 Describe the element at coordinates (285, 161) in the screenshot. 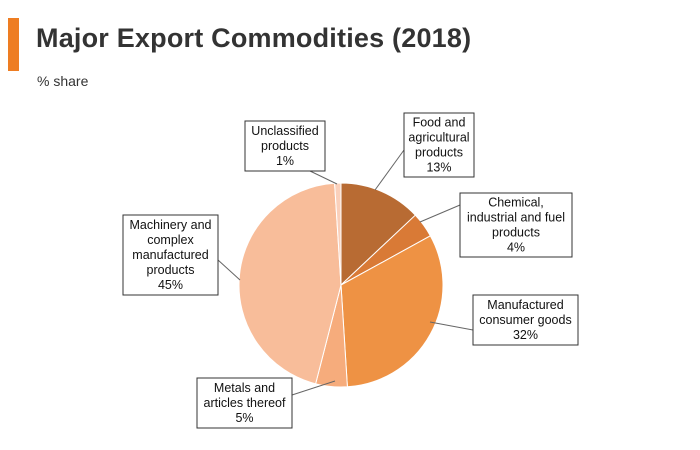

I see `slice-percent-label: 1%` at that location.